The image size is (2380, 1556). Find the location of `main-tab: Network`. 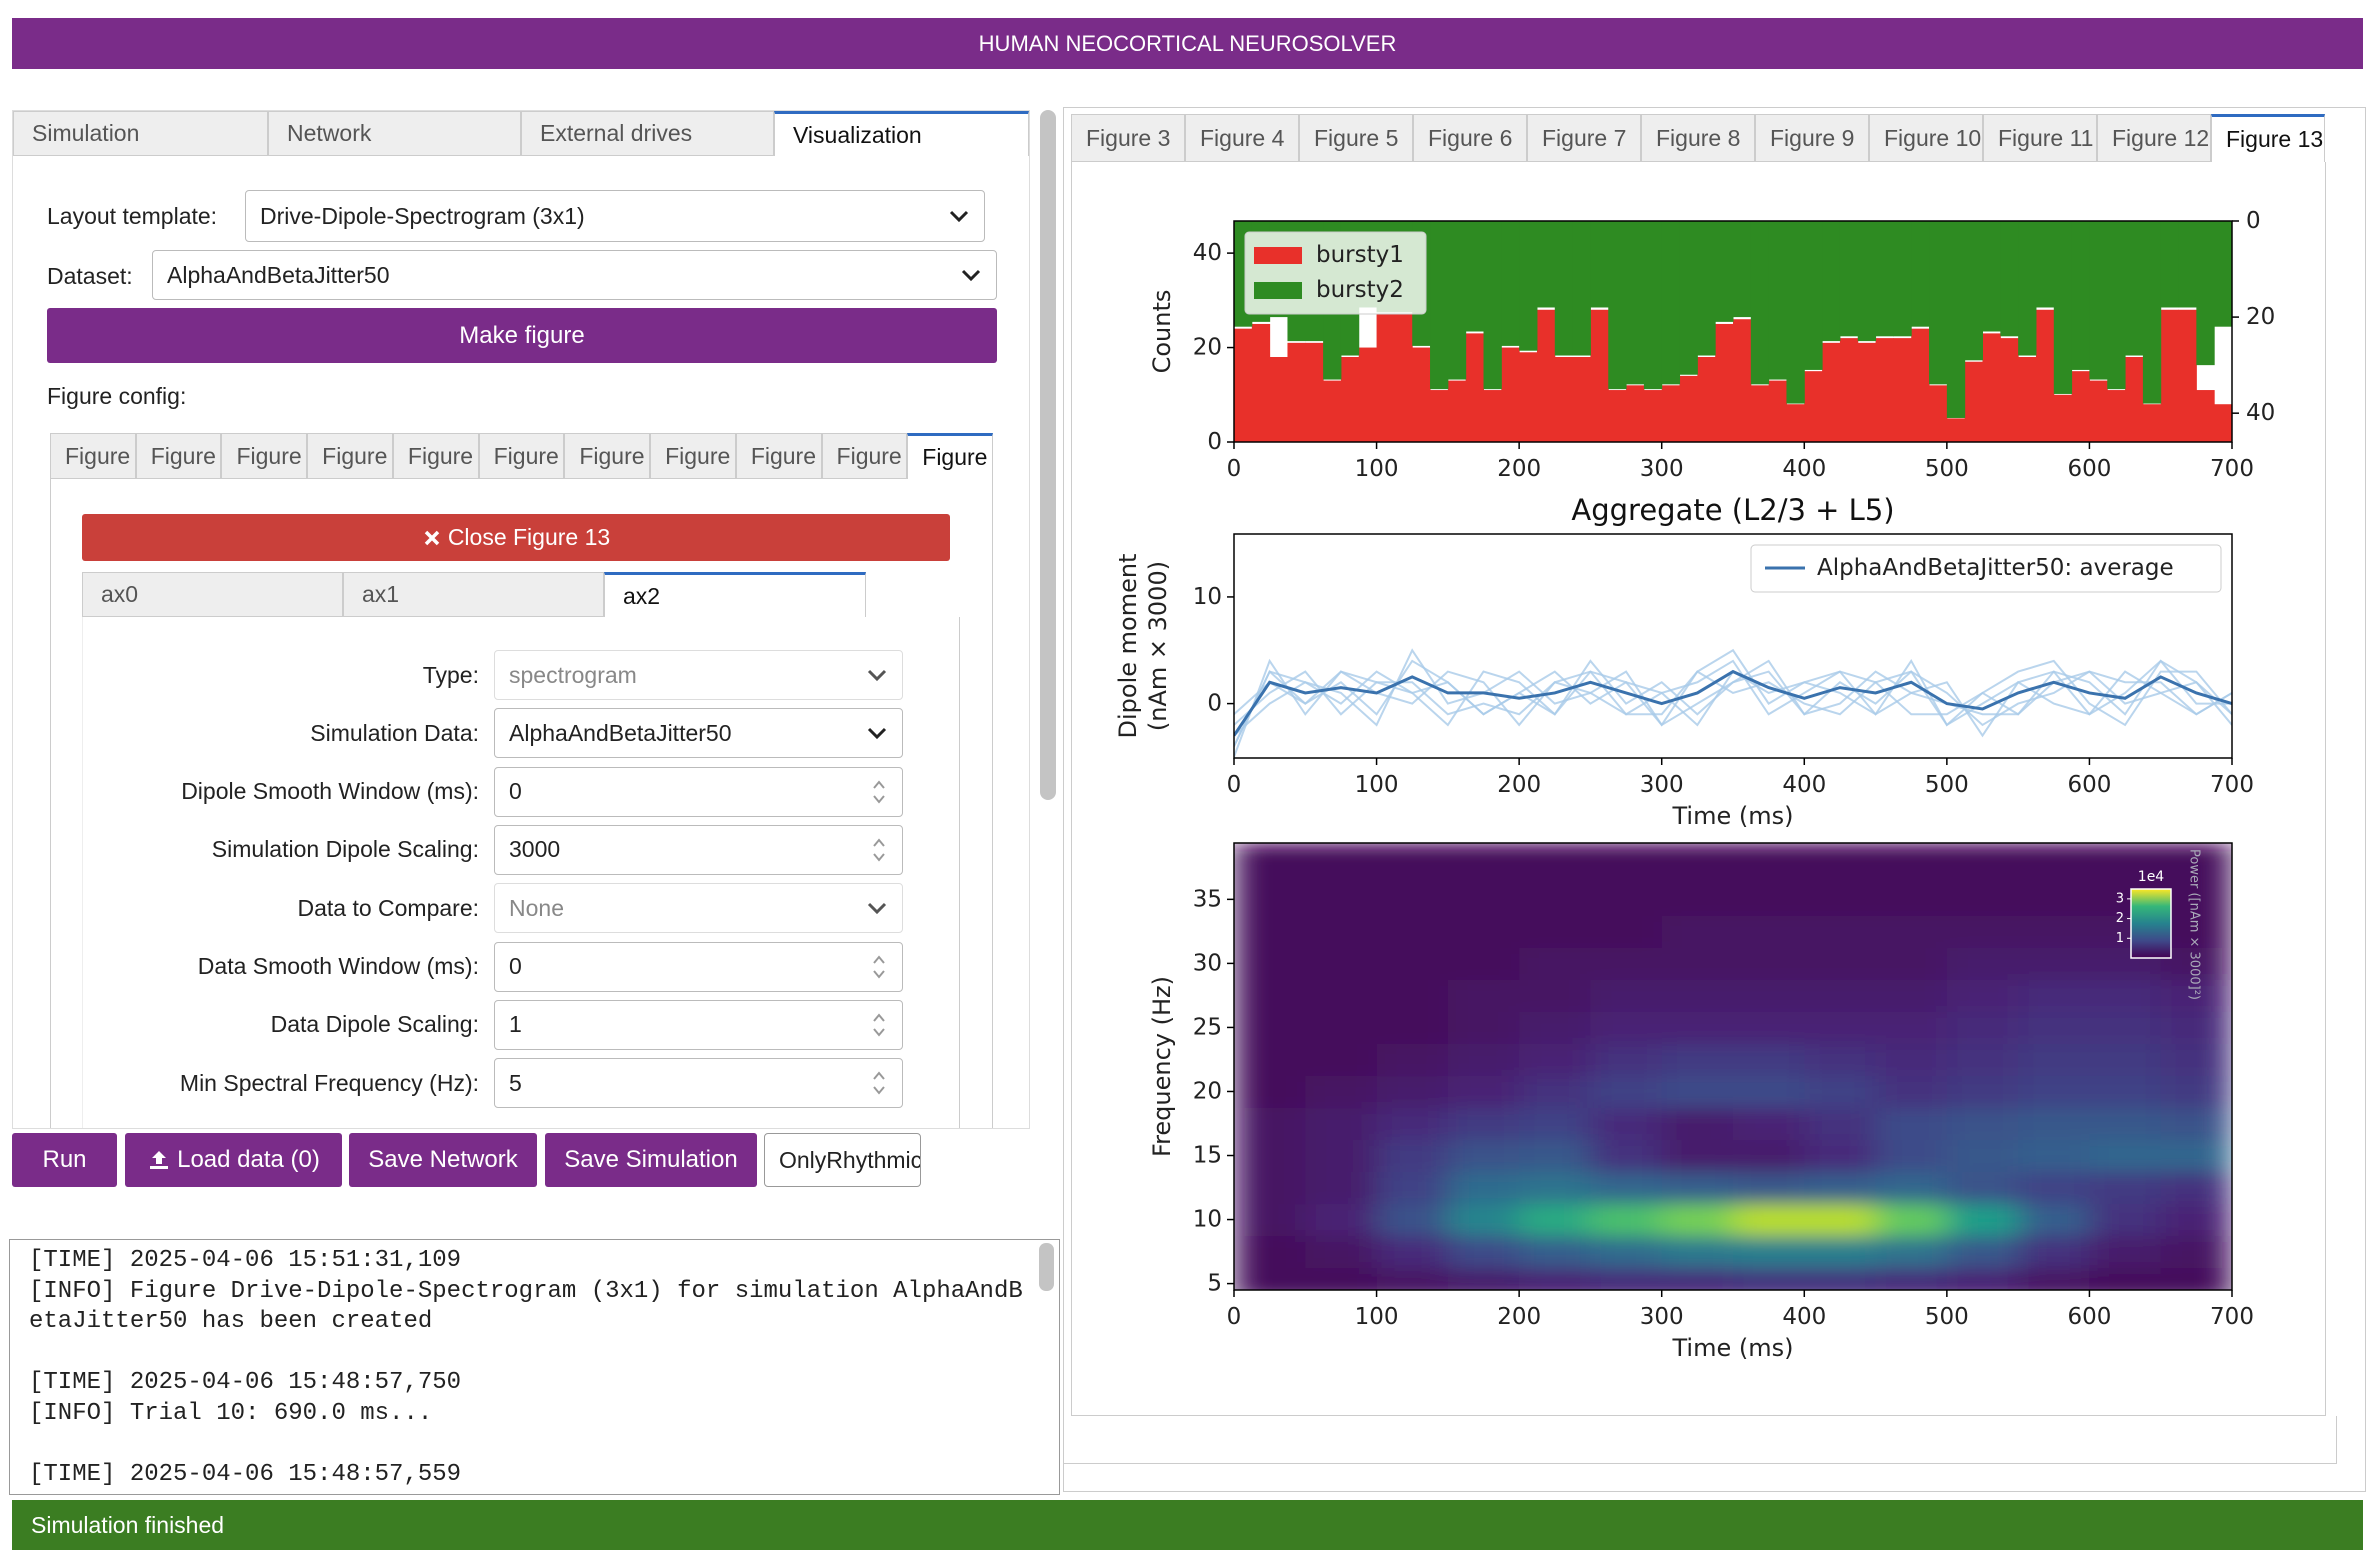

main-tab: Network is located at coordinates (394, 133).